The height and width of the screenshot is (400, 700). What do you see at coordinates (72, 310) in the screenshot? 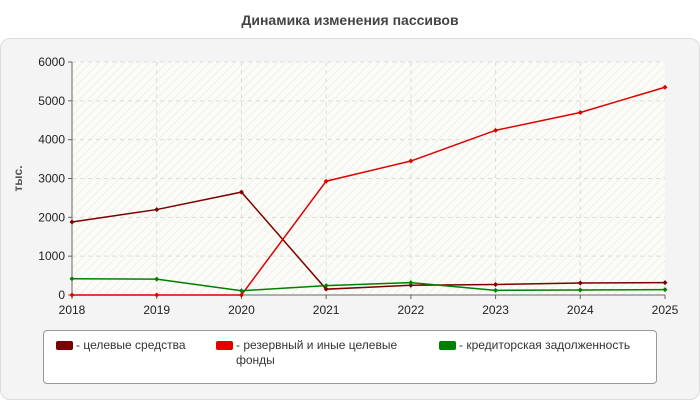
I see `x-tick-label: 2018` at bounding box center [72, 310].